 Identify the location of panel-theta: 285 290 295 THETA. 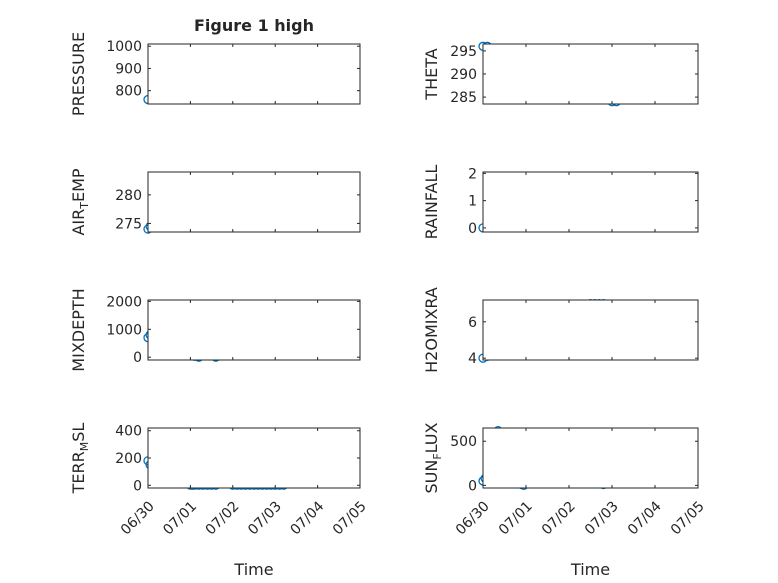
(560, 74).